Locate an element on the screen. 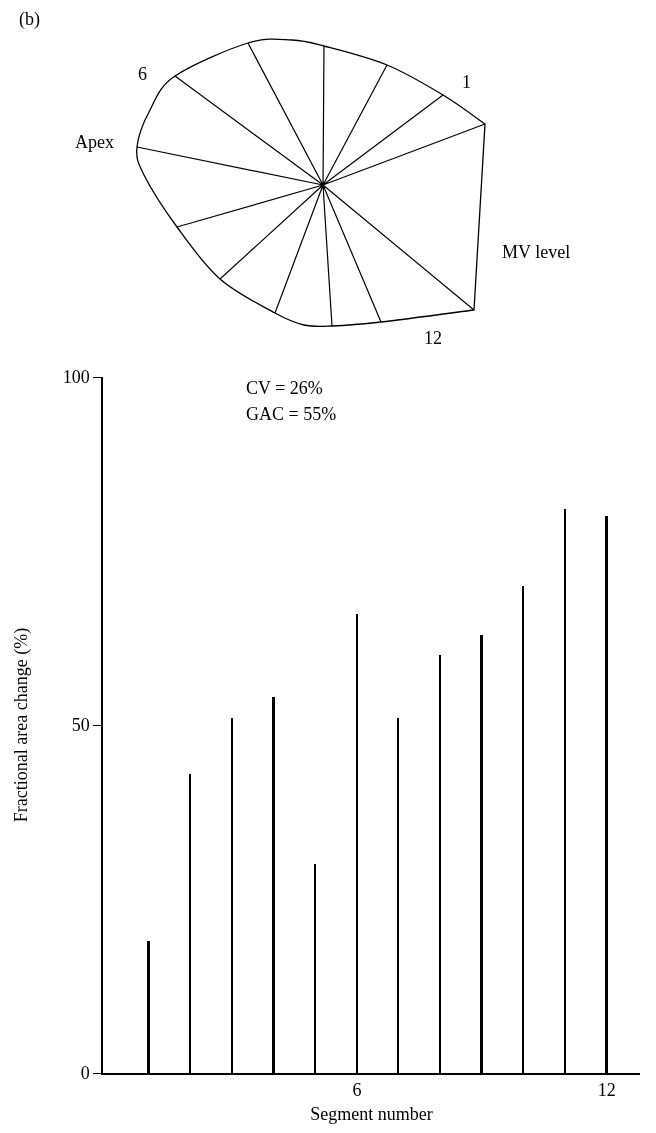 This screenshot has width=656, height=1133. text: 6 is located at coordinates (142, 74).